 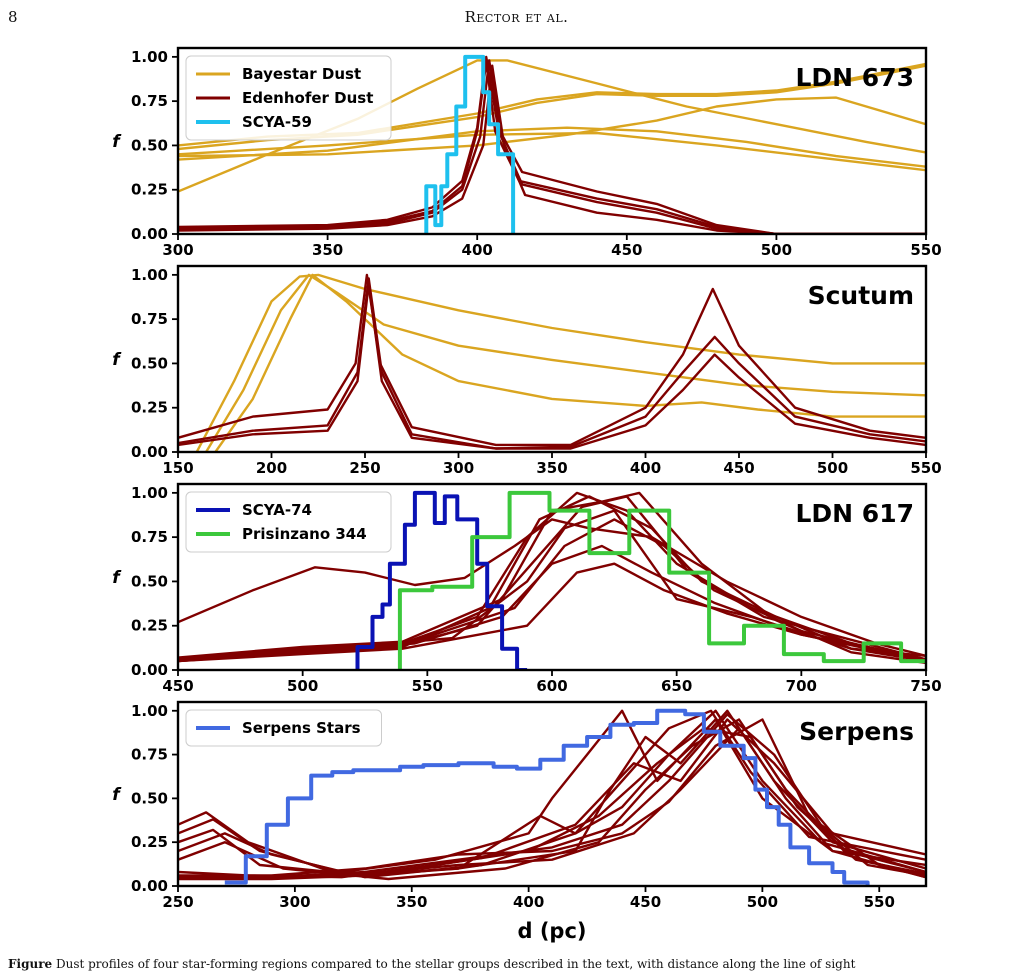 What do you see at coordinates (177, 468) in the screenshot?
I see `x-tick-label: 150` at bounding box center [177, 468].